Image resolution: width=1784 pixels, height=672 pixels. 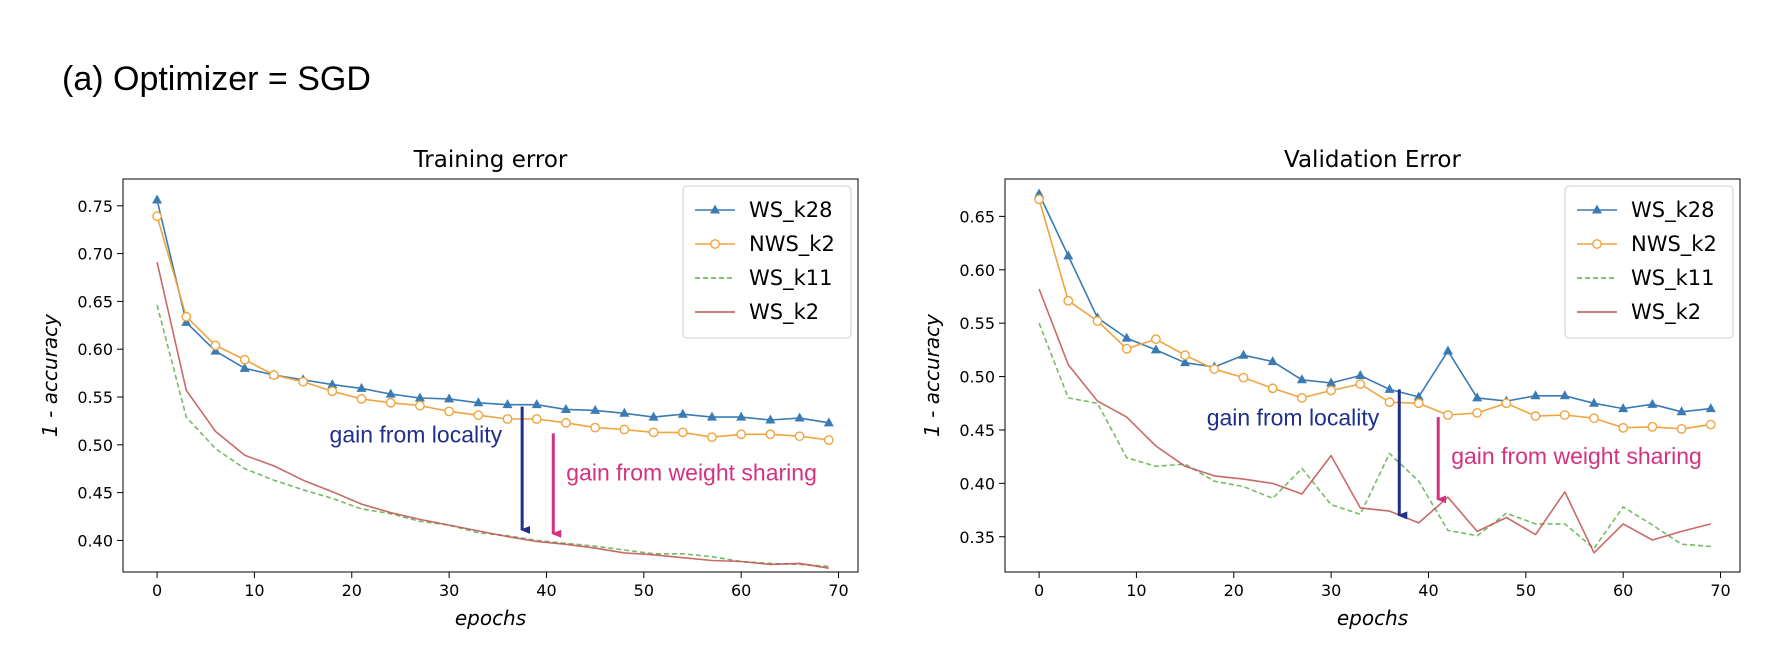 I want to click on x-tick-label: 40, so click(x=546, y=590).